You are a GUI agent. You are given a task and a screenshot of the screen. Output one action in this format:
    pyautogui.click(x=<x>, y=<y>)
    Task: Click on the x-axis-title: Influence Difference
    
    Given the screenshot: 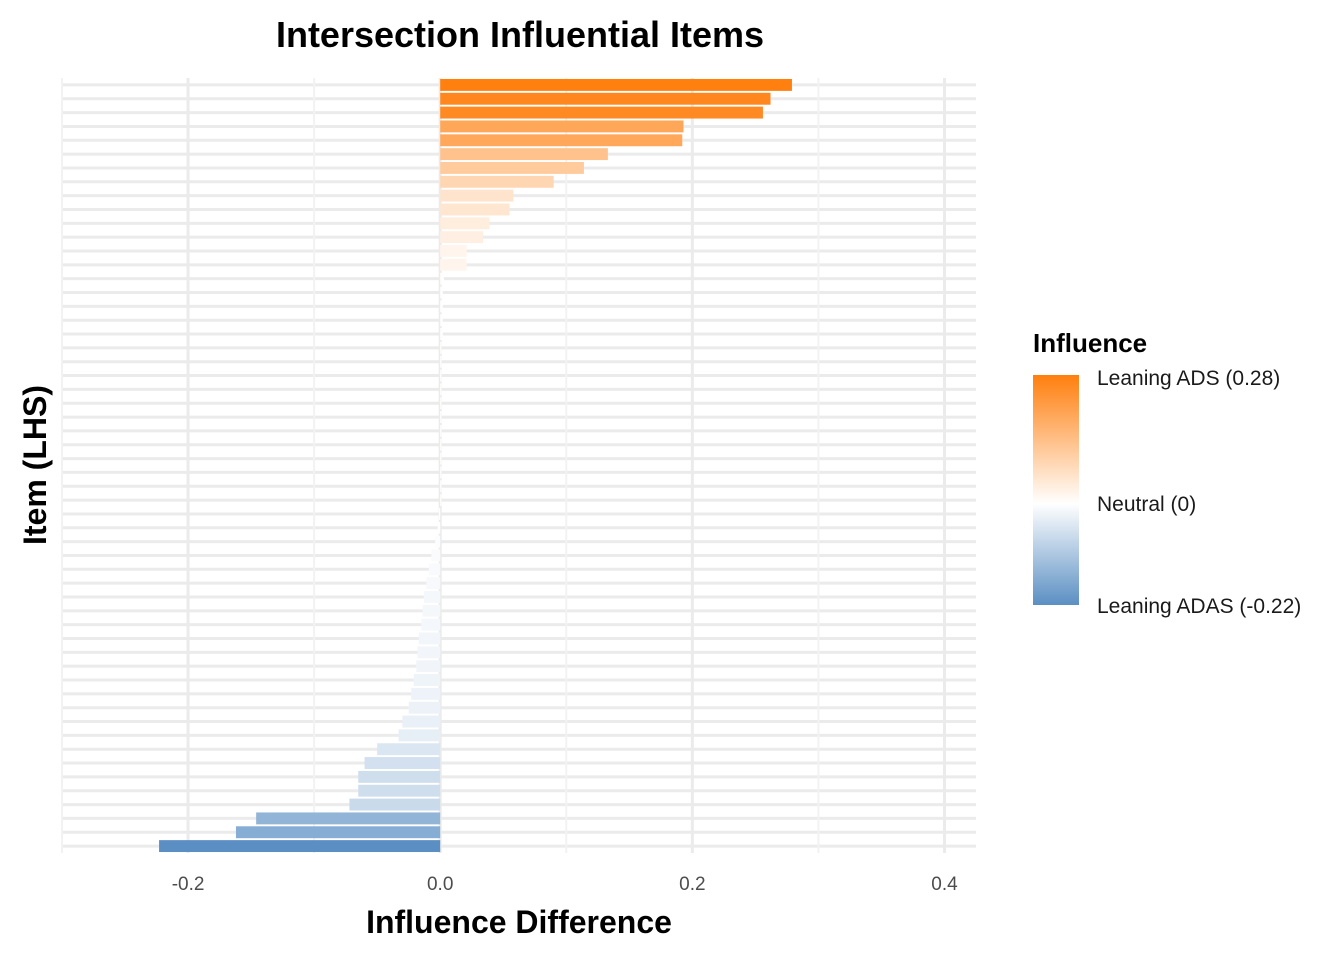 What is the action you would take?
    pyautogui.click(x=519, y=922)
    